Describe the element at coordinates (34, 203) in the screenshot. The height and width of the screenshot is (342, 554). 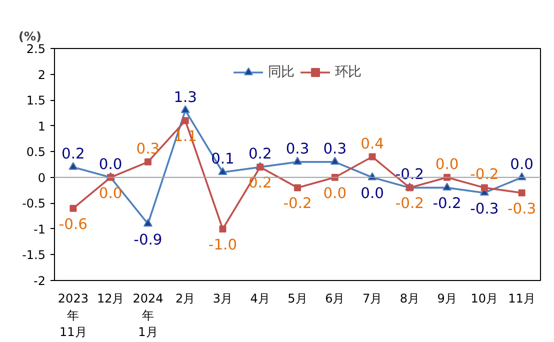
I see `y-tick-label: -0.5` at that location.